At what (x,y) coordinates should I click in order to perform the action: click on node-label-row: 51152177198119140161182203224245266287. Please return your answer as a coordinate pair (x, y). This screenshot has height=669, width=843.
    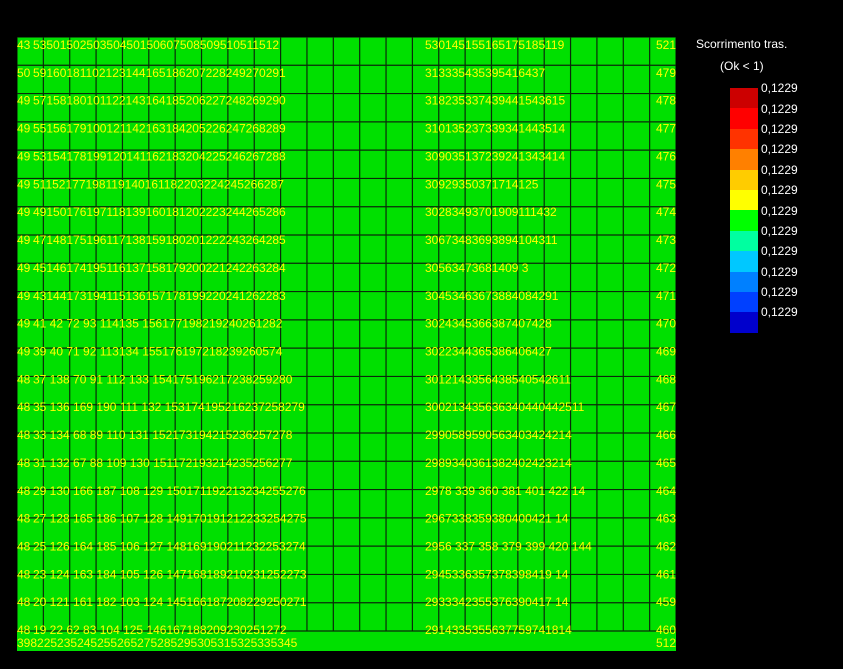
    Looking at the image, I should click on (158, 184).